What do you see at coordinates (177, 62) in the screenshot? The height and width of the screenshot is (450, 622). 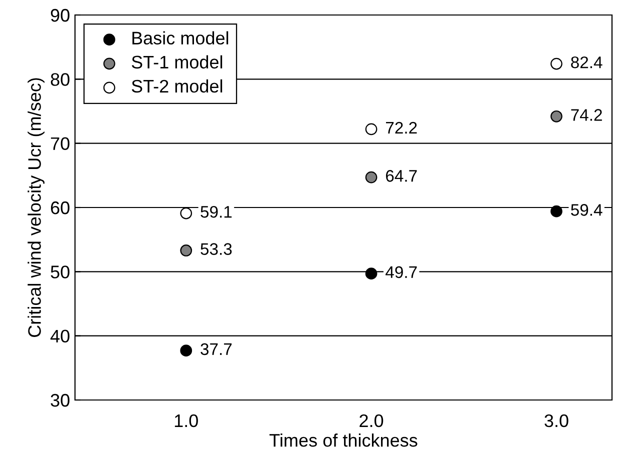 I see `legend-label: ST-1 model` at bounding box center [177, 62].